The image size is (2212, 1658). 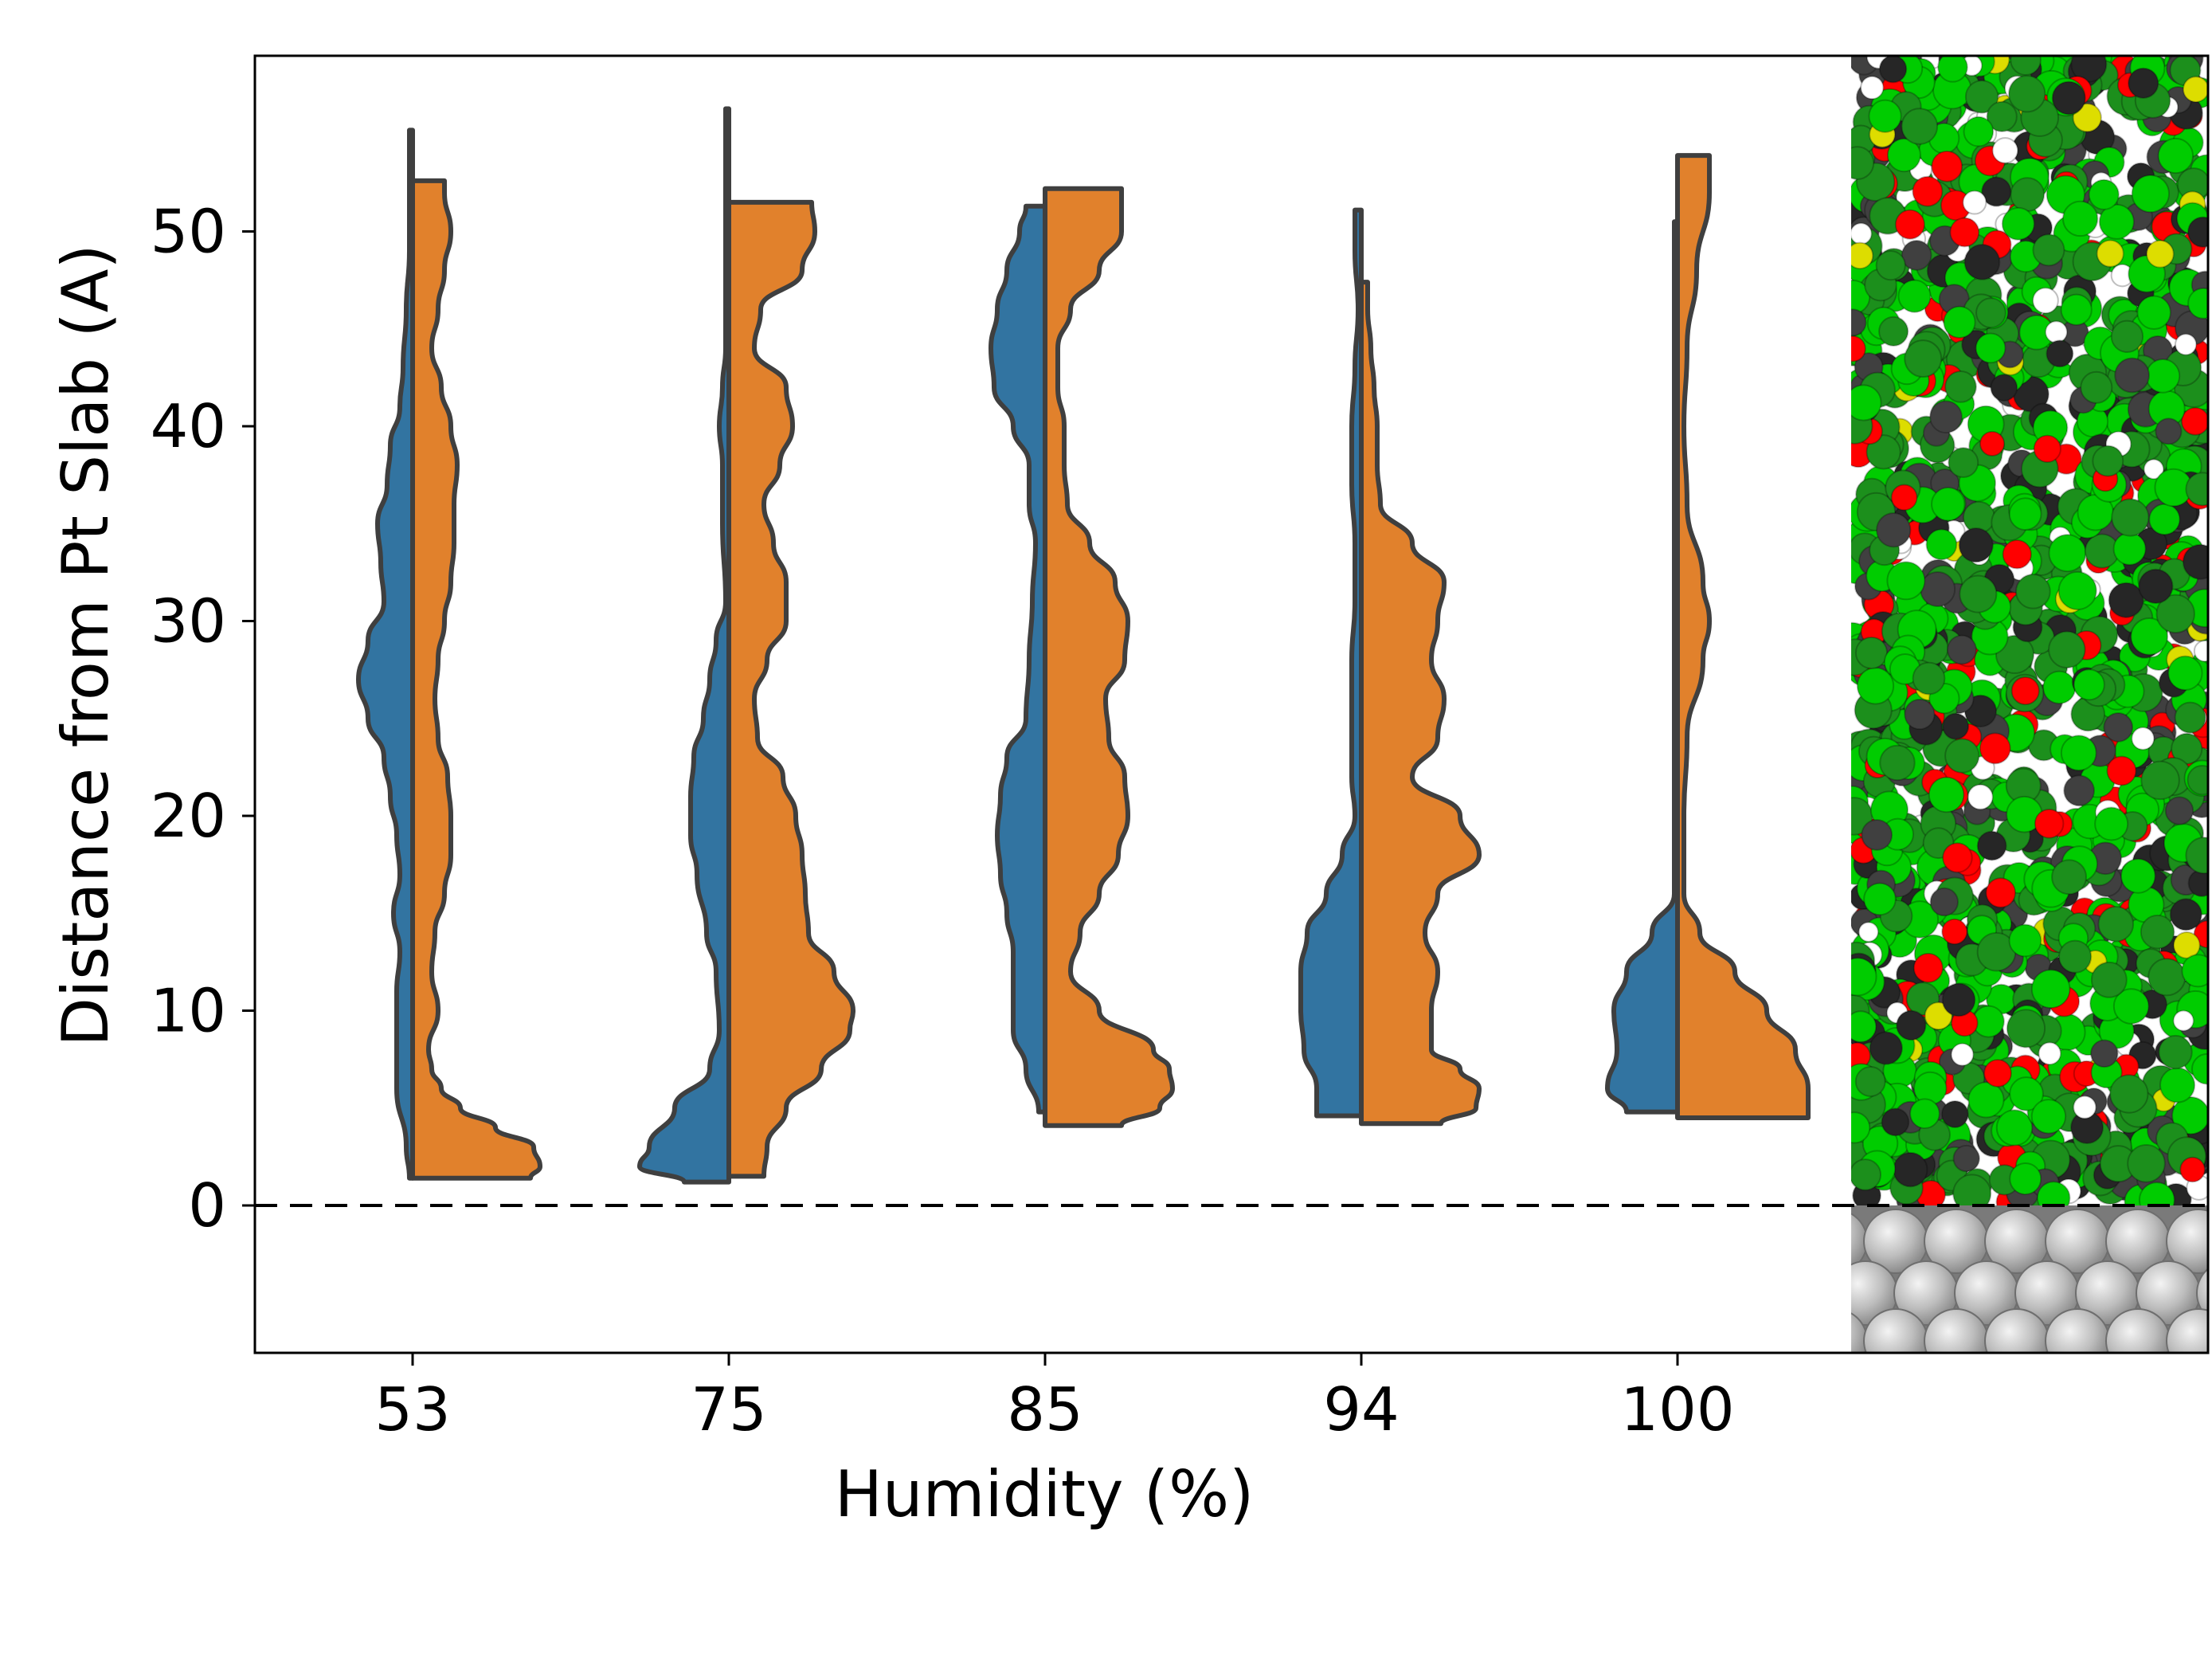 I want to click on molecular-snapshot-image, so click(x=2029, y=704).